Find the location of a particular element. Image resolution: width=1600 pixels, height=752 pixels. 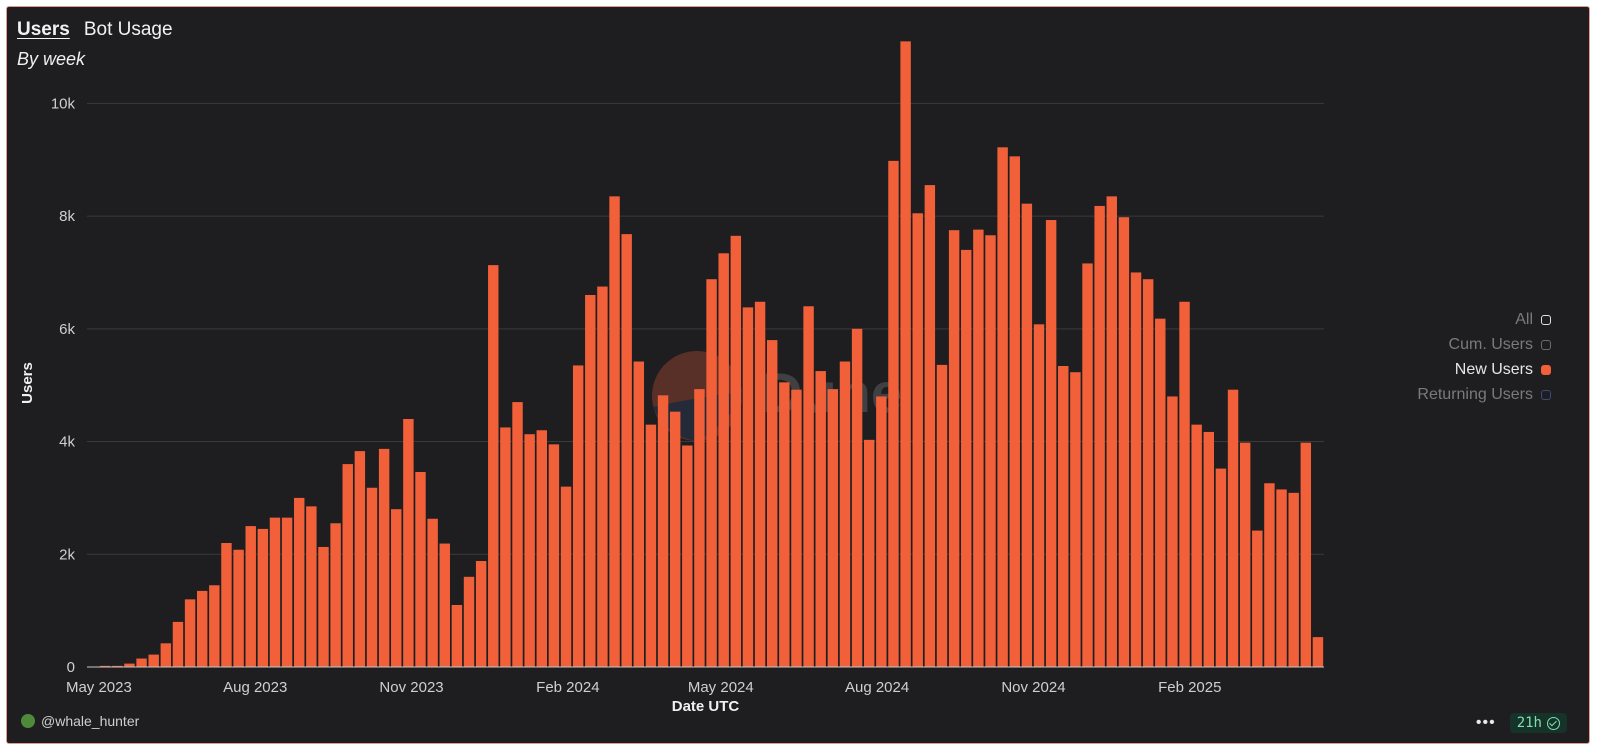

y-tick-label: 4k is located at coordinates (67, 442).